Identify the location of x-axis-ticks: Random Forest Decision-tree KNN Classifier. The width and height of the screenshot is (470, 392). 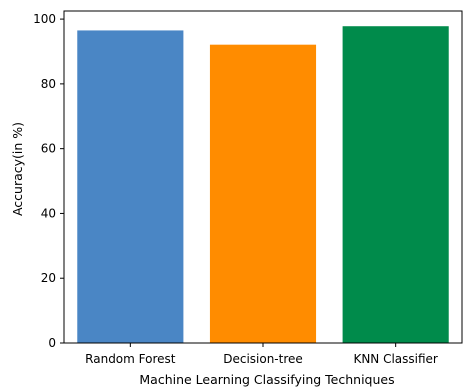
(261, 354).